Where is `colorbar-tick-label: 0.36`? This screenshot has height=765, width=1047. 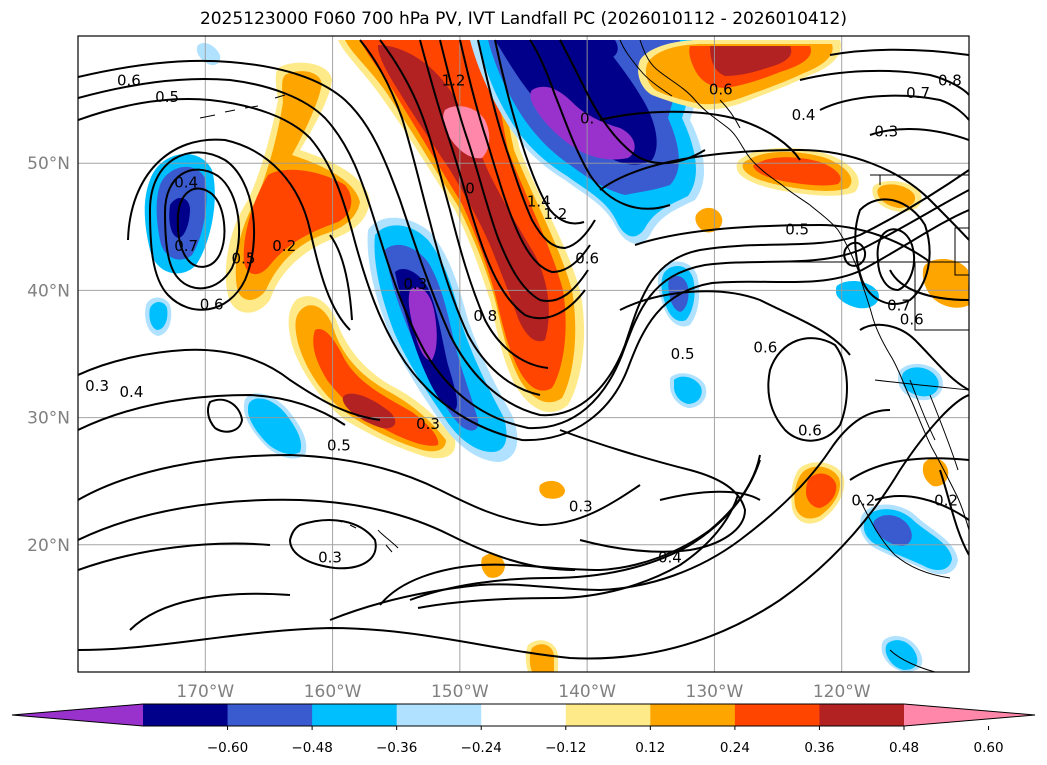
colorbar-tick-label: 0.36 is located at coordinates (819, 748).